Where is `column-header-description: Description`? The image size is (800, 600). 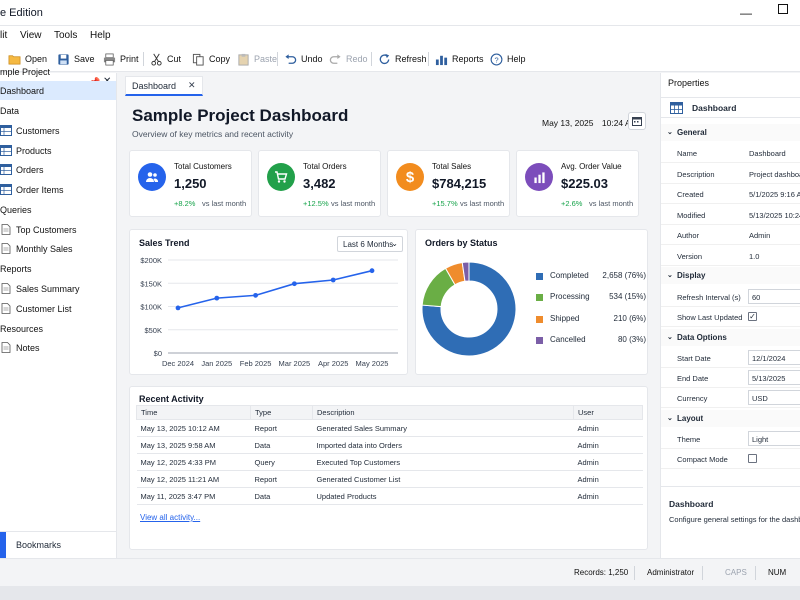
column-header-description: Description is located at coordinates (443, 412).